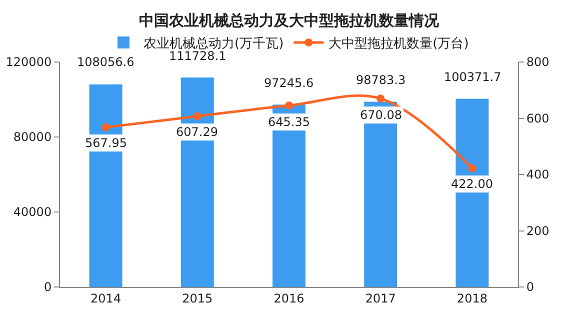 This screenshot has height=329, width=578. I want to click on data-label: 108056.6, so click(105, 62).